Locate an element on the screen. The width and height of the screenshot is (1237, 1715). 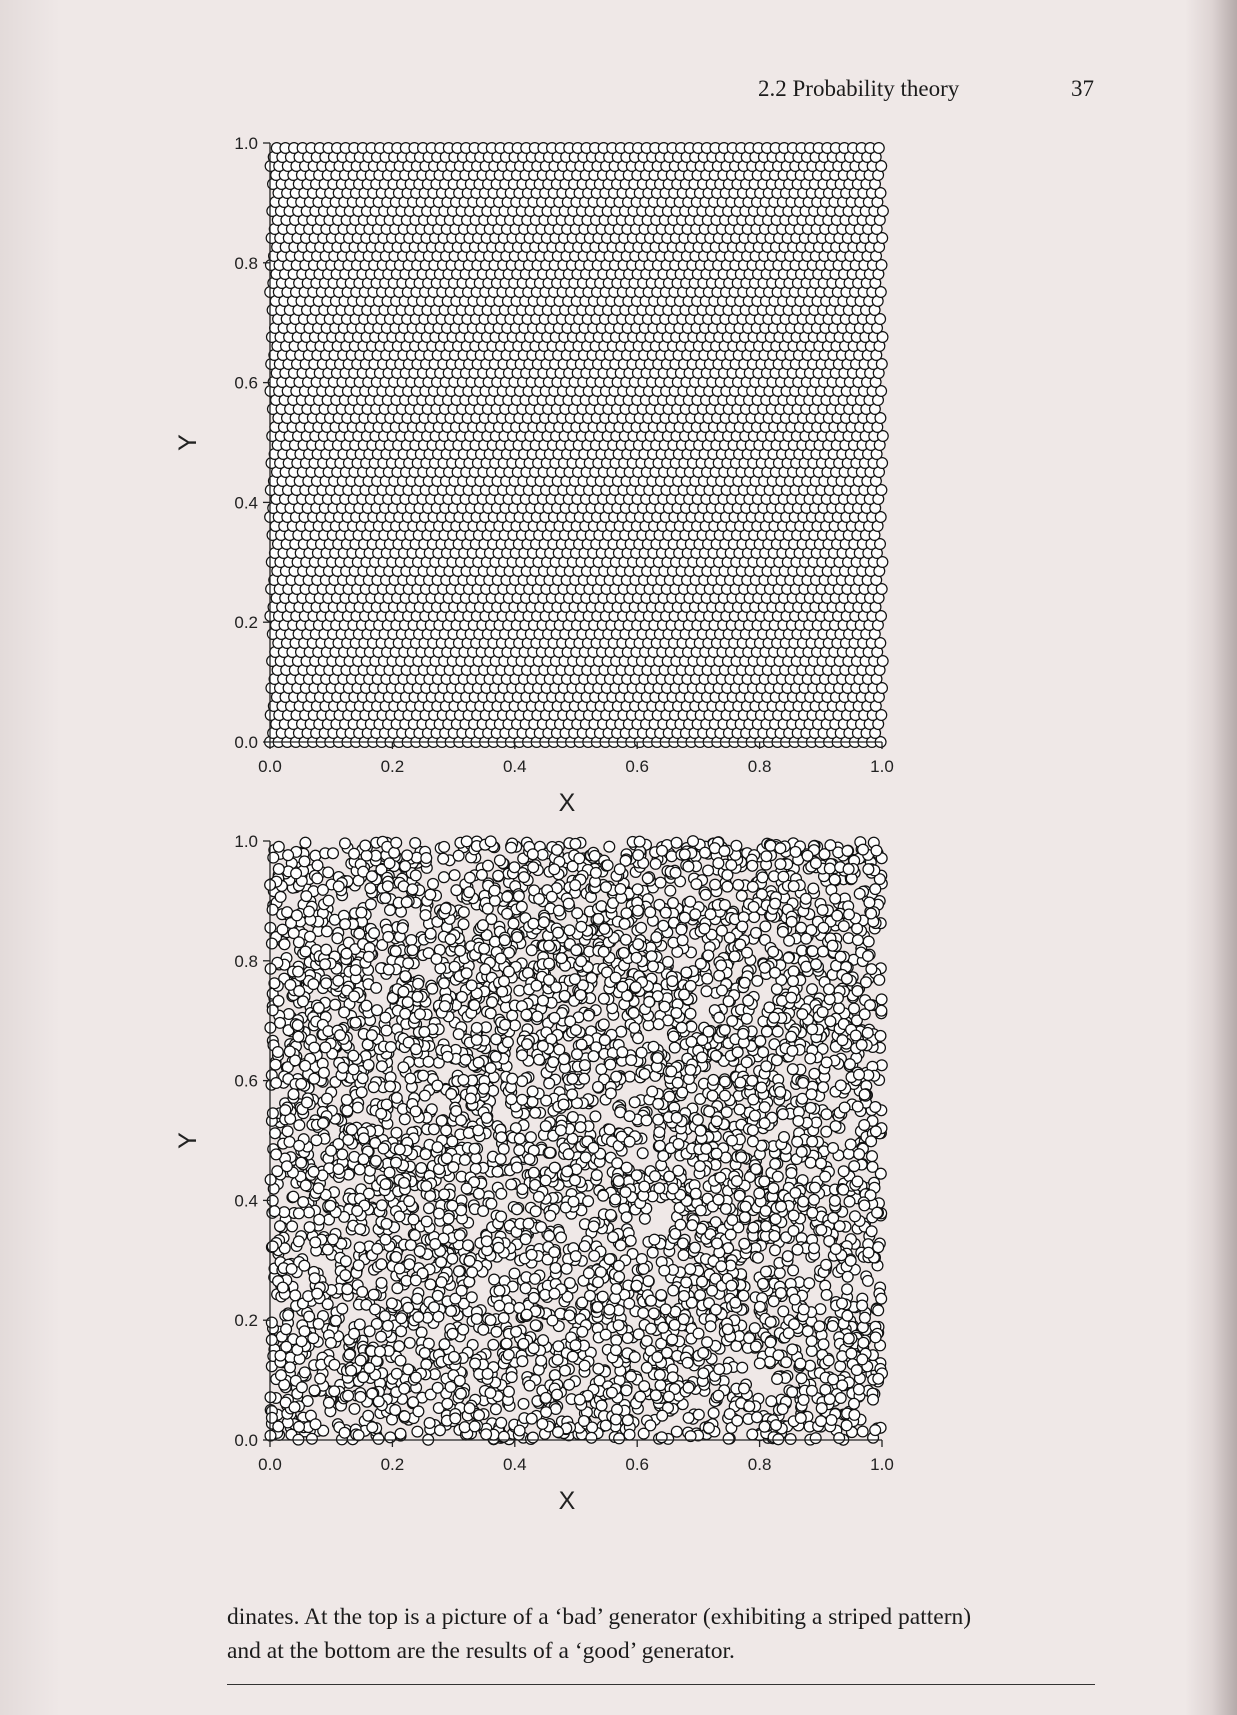
x-tick-label: 0.6 is located at coordinates (637, 766).